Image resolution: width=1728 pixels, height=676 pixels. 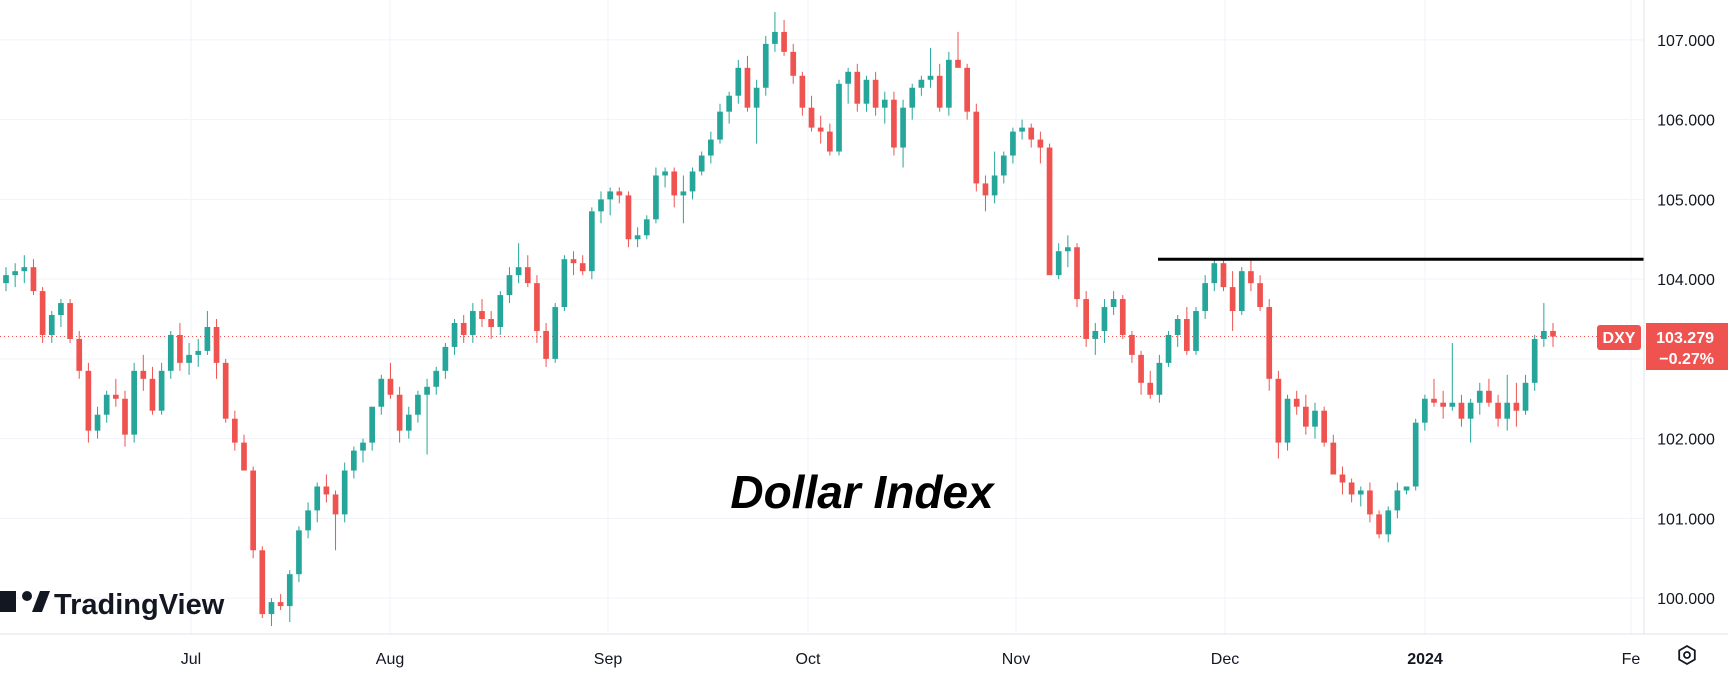 What do you see at coordinates (1686, 317) in the screenshot?
I see `price-scale` at bounding box center [1686, 317].